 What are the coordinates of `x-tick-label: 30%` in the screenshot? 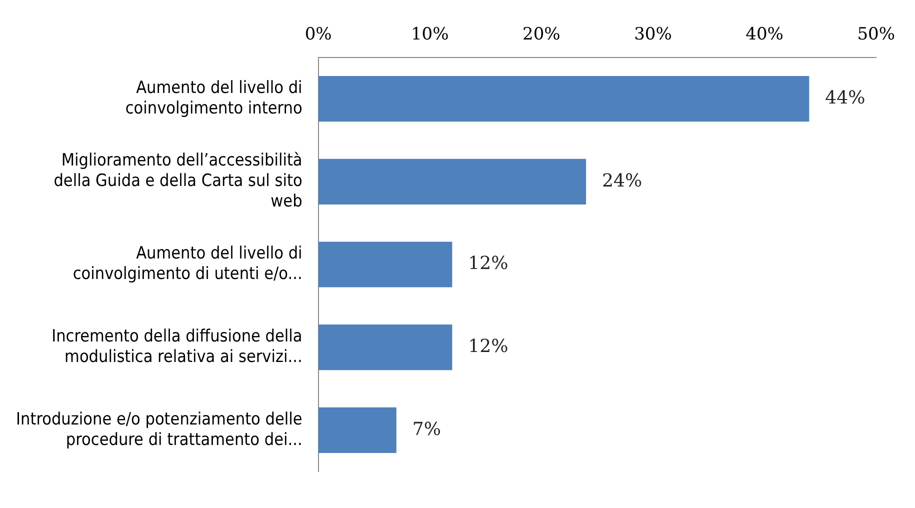 It's located at (653, 34).